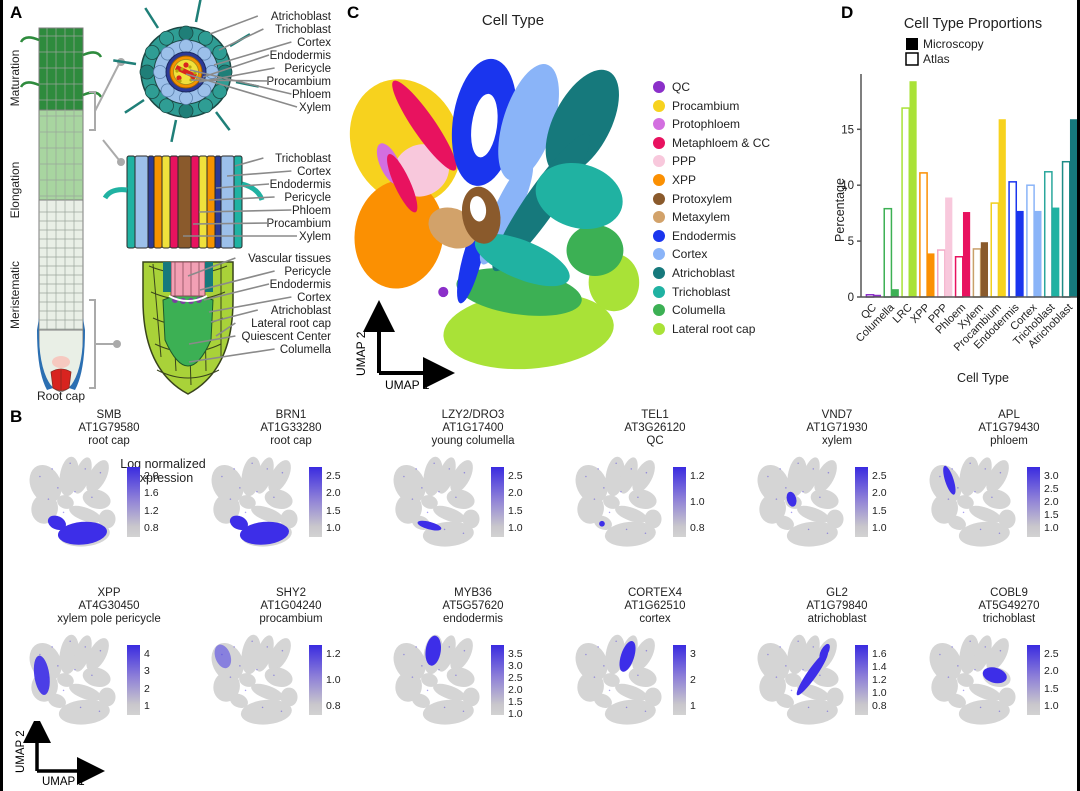 Image resolution: width=1080 pixels, height=791 pixels. Describe the element at coordinates (714, 328) in the screenshot. I see `legend-label: Lateral root cap` at that location.